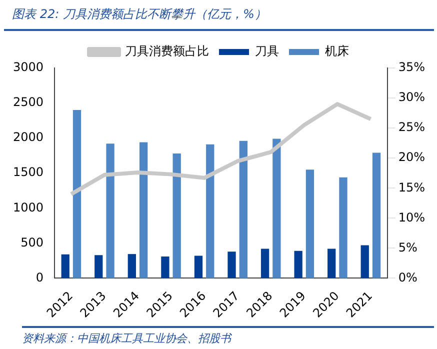 The width and height of the screenshot is (437, 349). Describe the element at coordinates (28, 67) in the screenshot. I see `y-tick-label: 3000` at that location.